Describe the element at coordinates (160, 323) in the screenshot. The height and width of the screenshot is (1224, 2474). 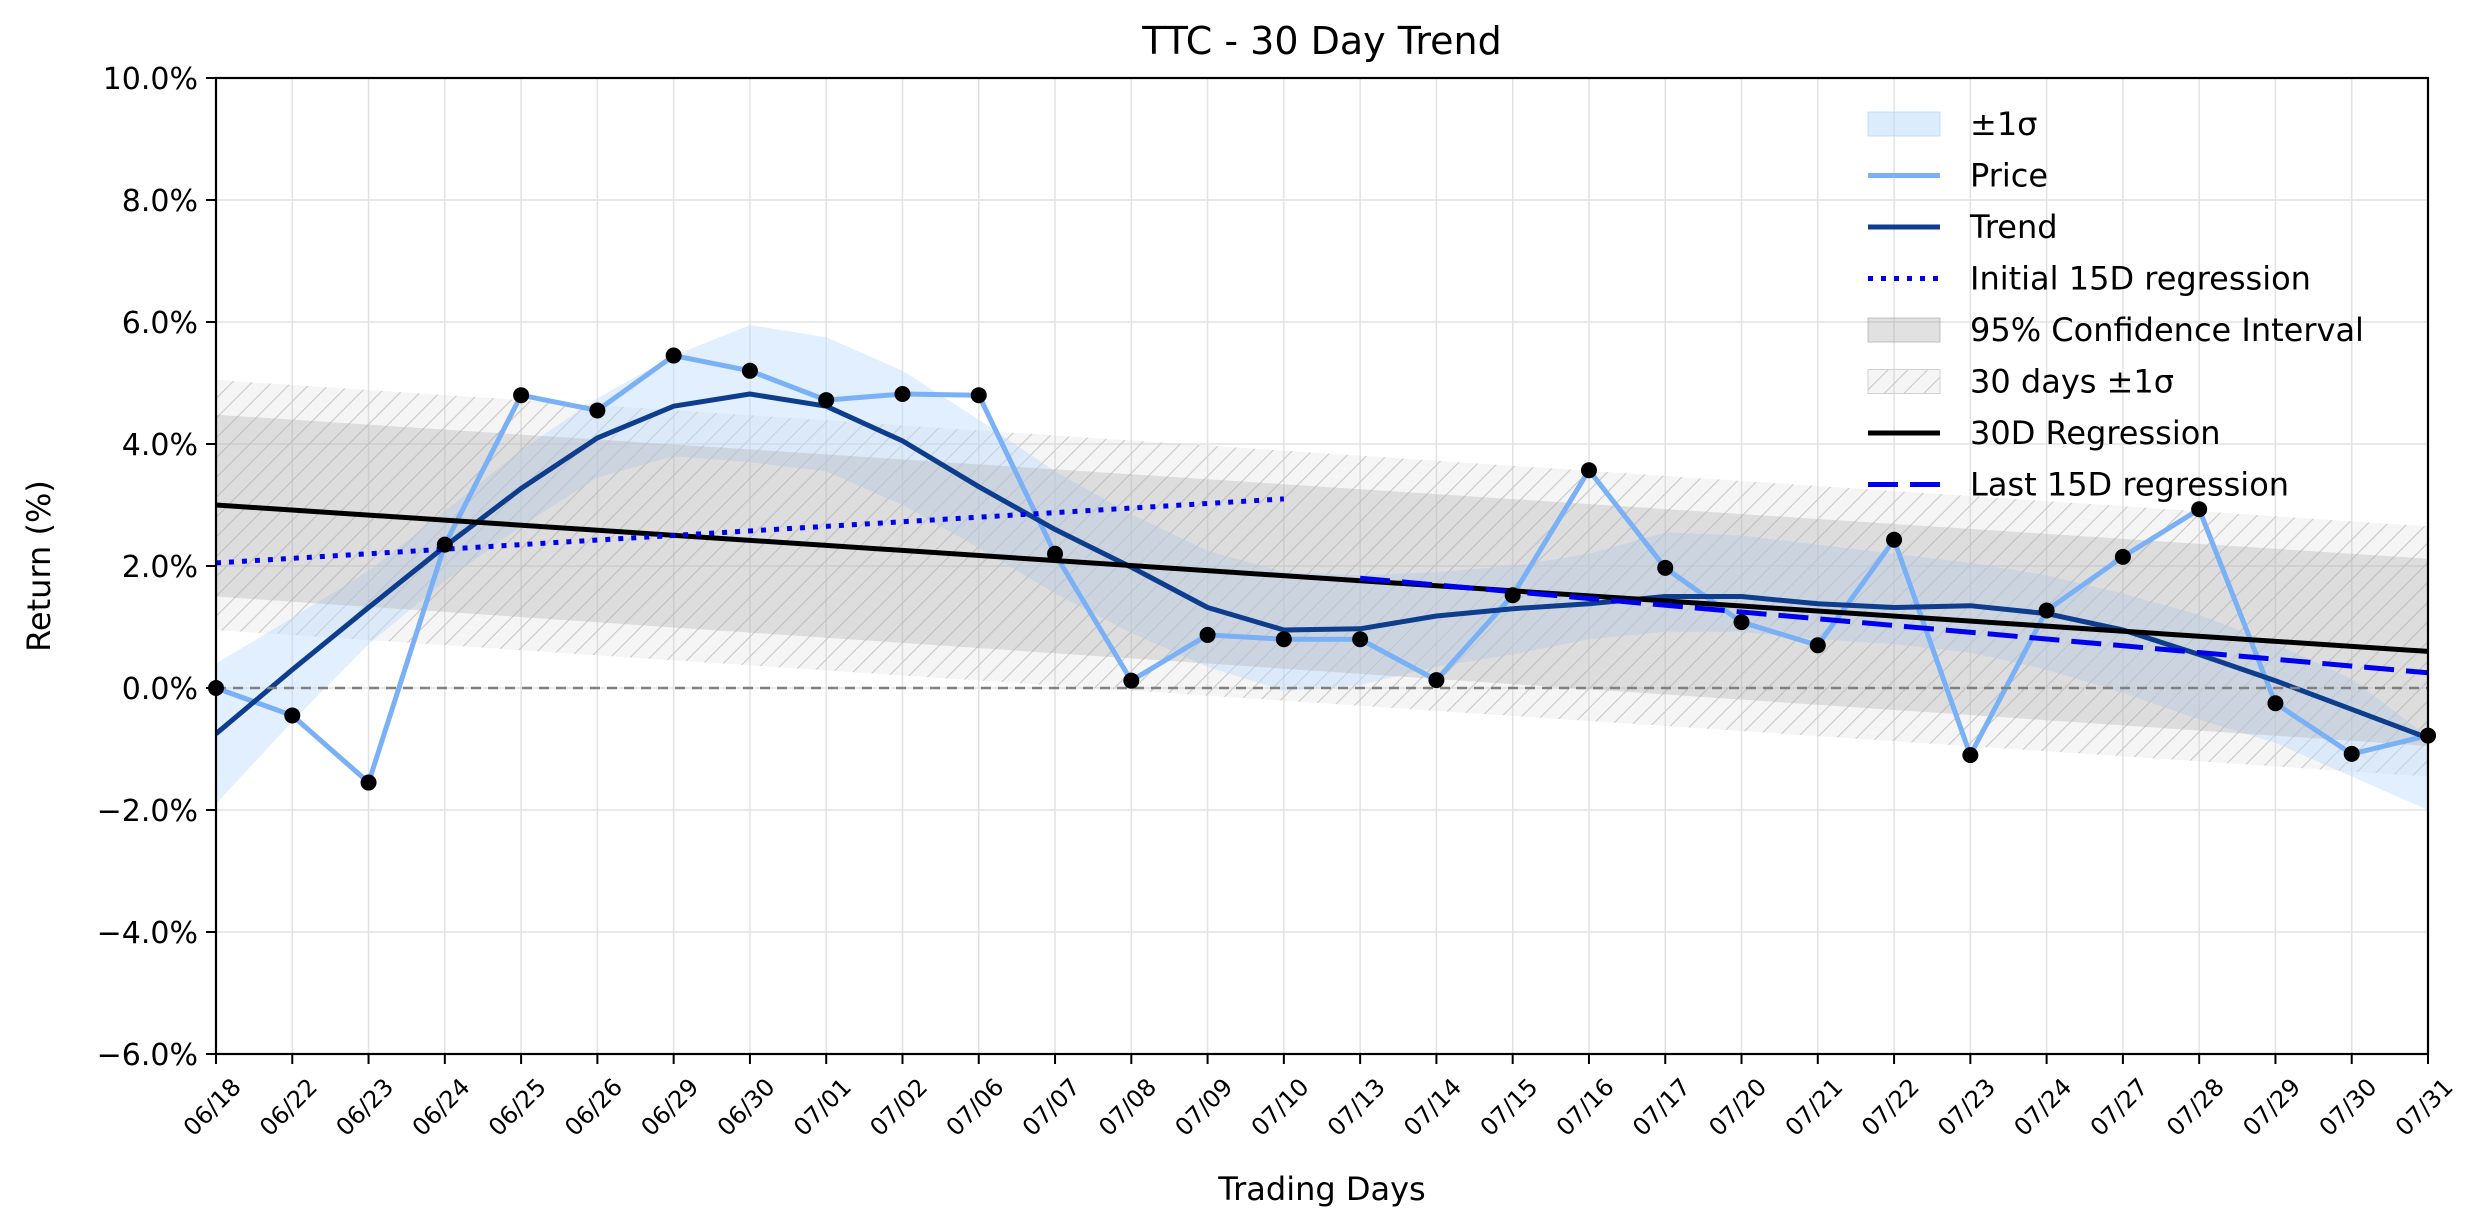
I see `y-tick-label: 6.0%` at that location.